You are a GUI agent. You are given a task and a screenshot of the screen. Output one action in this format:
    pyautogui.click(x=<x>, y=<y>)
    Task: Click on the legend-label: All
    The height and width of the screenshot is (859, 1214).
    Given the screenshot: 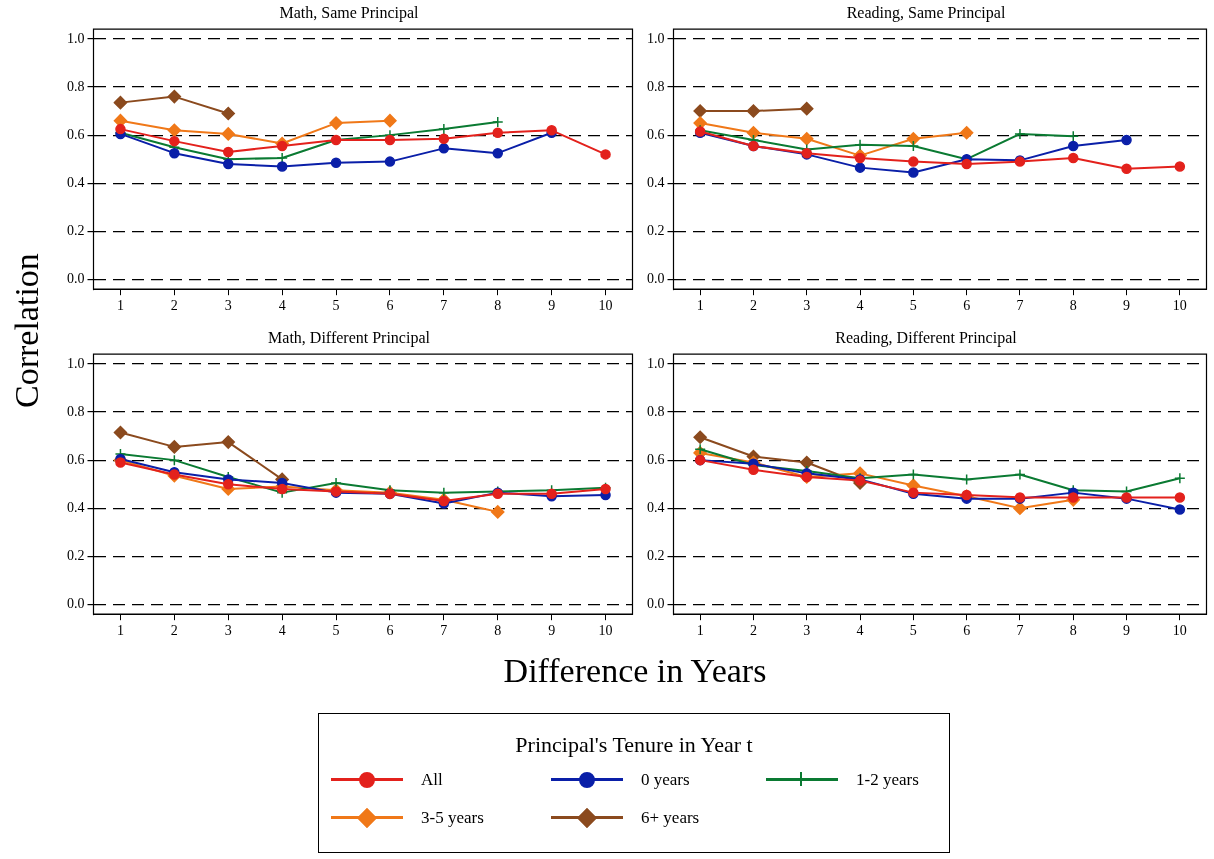 What is the action you would take?
    pyautogui.click(x=432, y=780)
    